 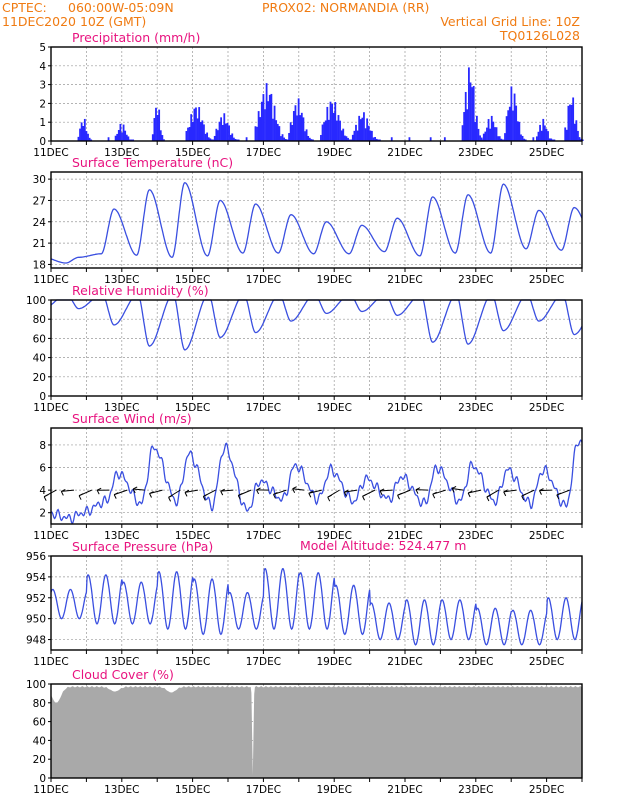 What do you see at coordinates (39, 180) in the screenshot?
I see `y-tick-label: 30` at bounding box center [39, 180].